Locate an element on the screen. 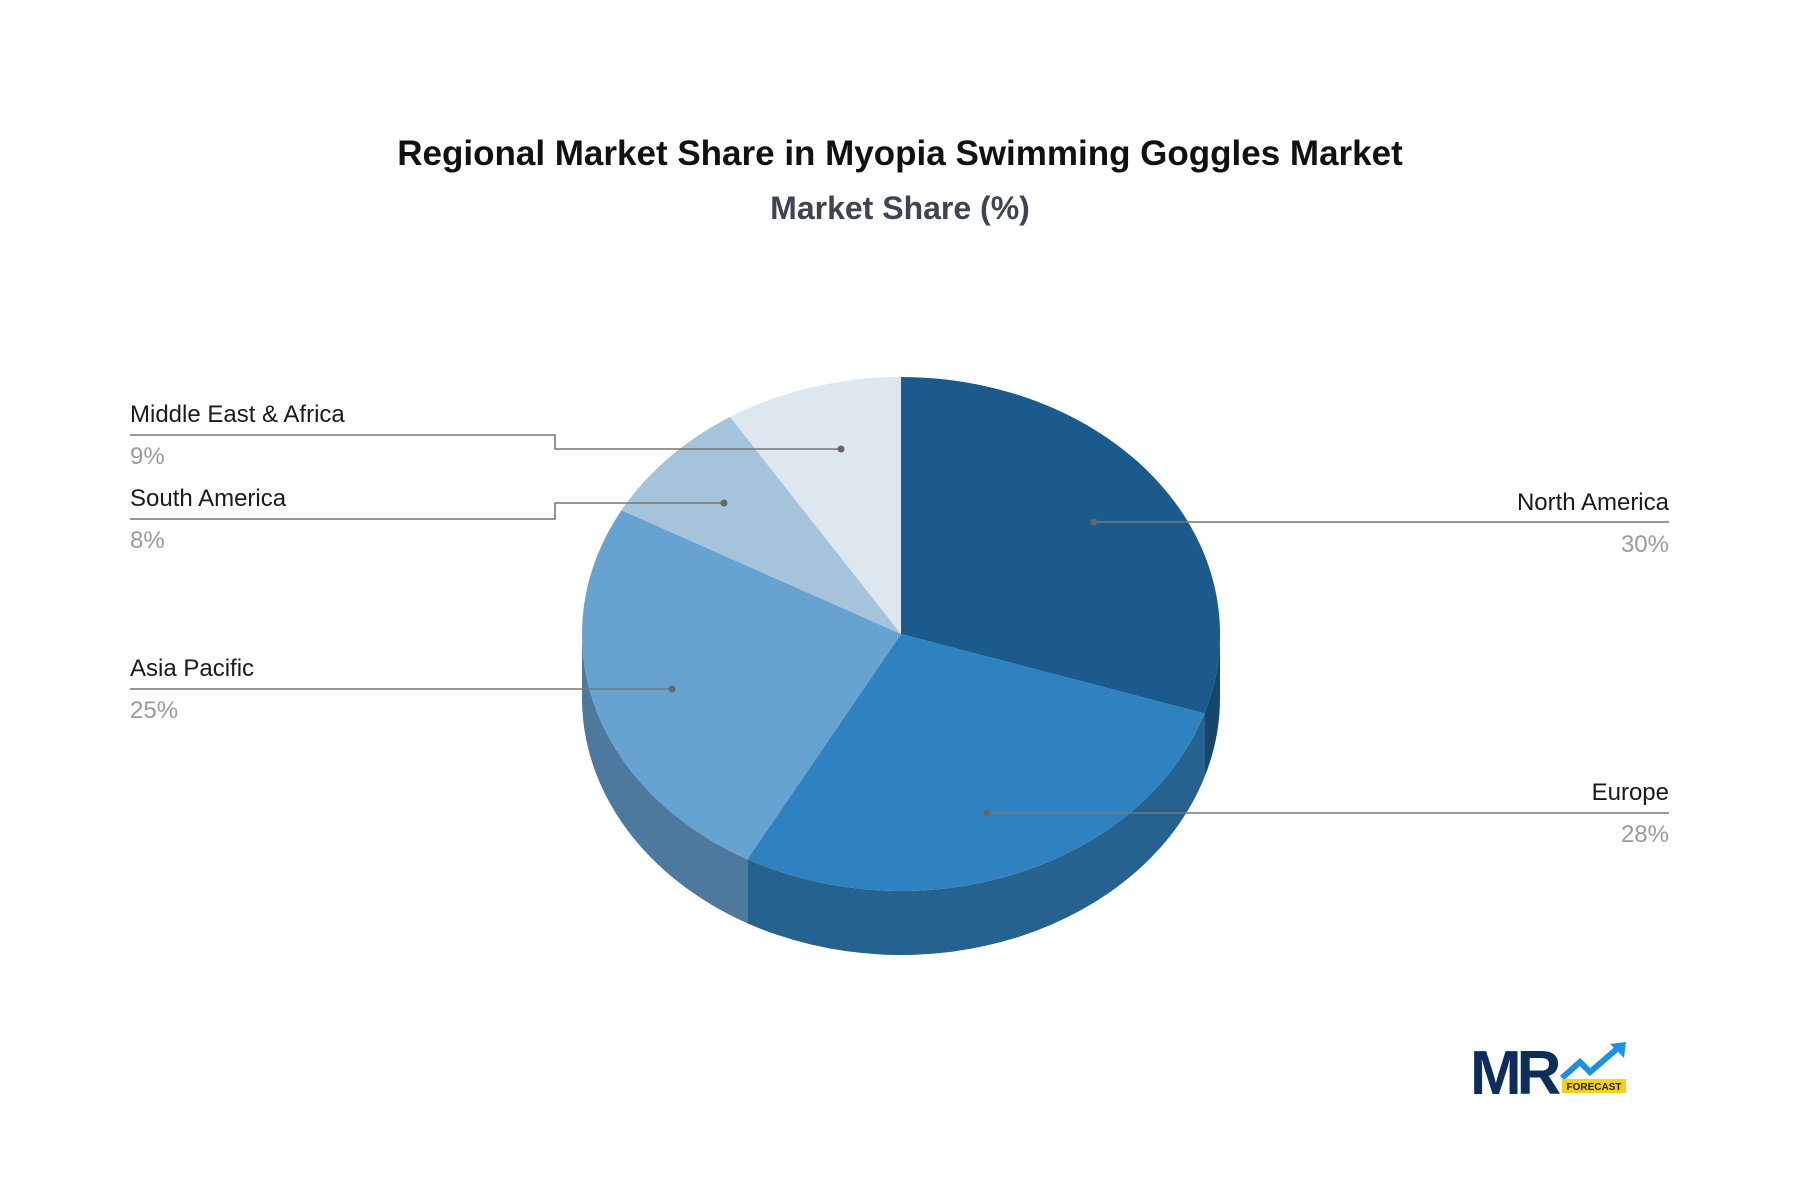 The image size is (1800, 1196). chart-subtitle: Market Share (%) is located at coordinates (900, 208).